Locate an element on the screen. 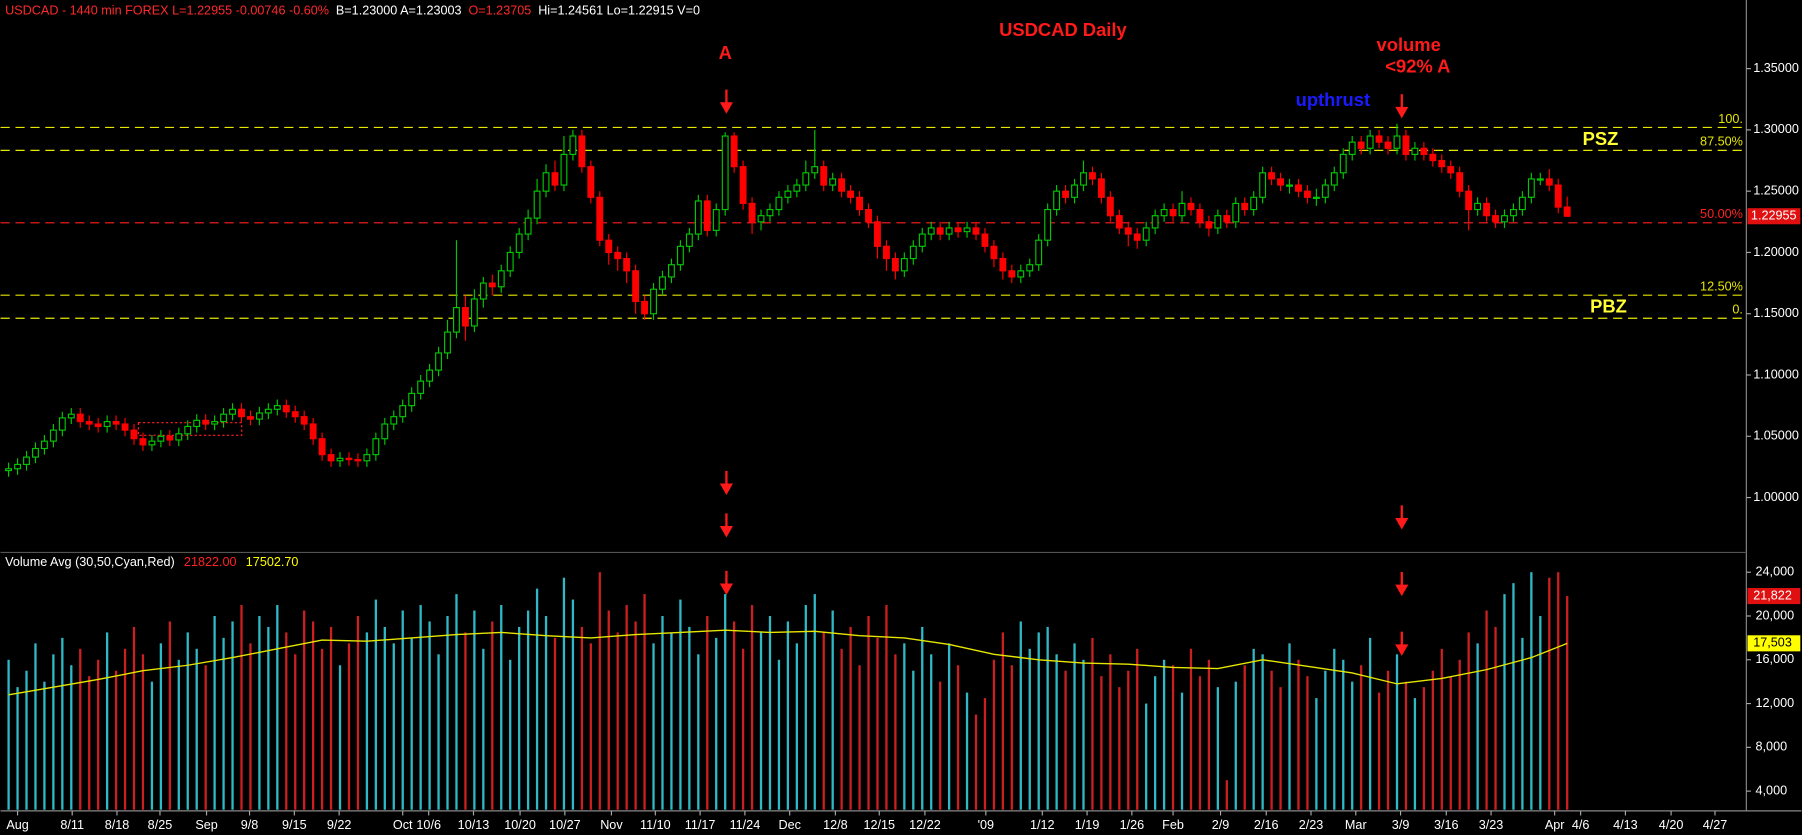  y-tick-label: 12,000 is located at coordinates (1775, 703).